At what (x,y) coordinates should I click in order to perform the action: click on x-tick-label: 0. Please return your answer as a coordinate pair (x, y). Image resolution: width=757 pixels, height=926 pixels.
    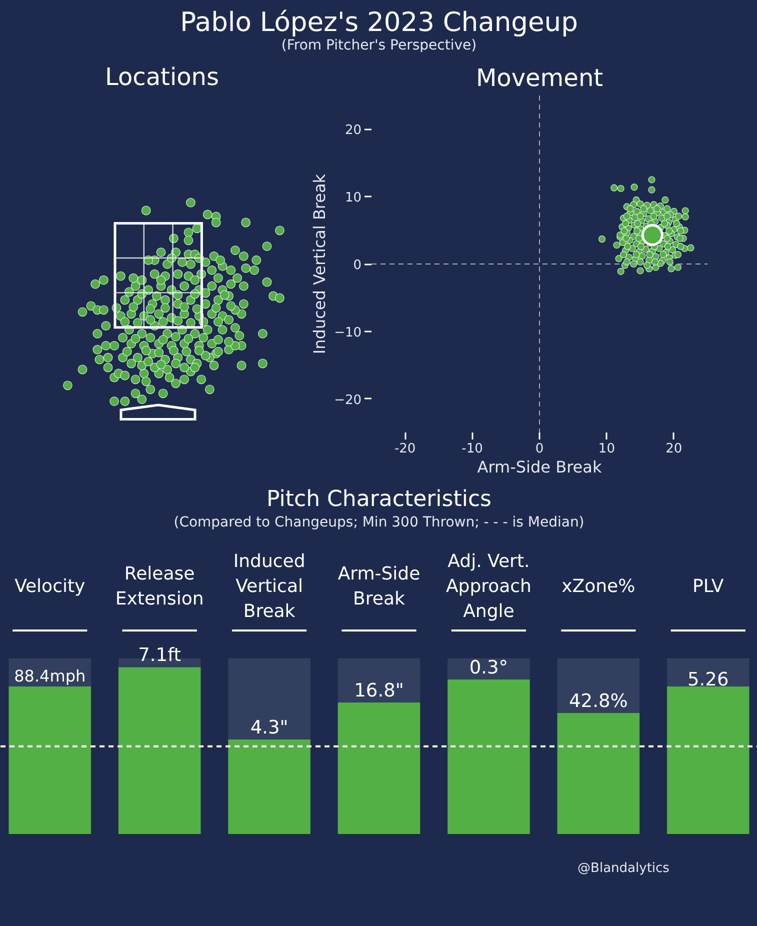
    Looking at the image, I should click on (539, 449).